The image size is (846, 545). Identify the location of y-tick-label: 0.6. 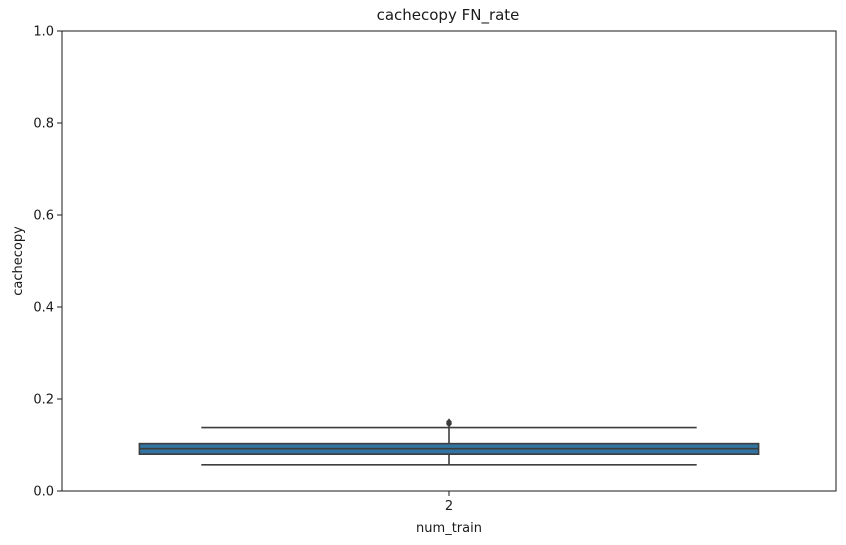
(43, 216).